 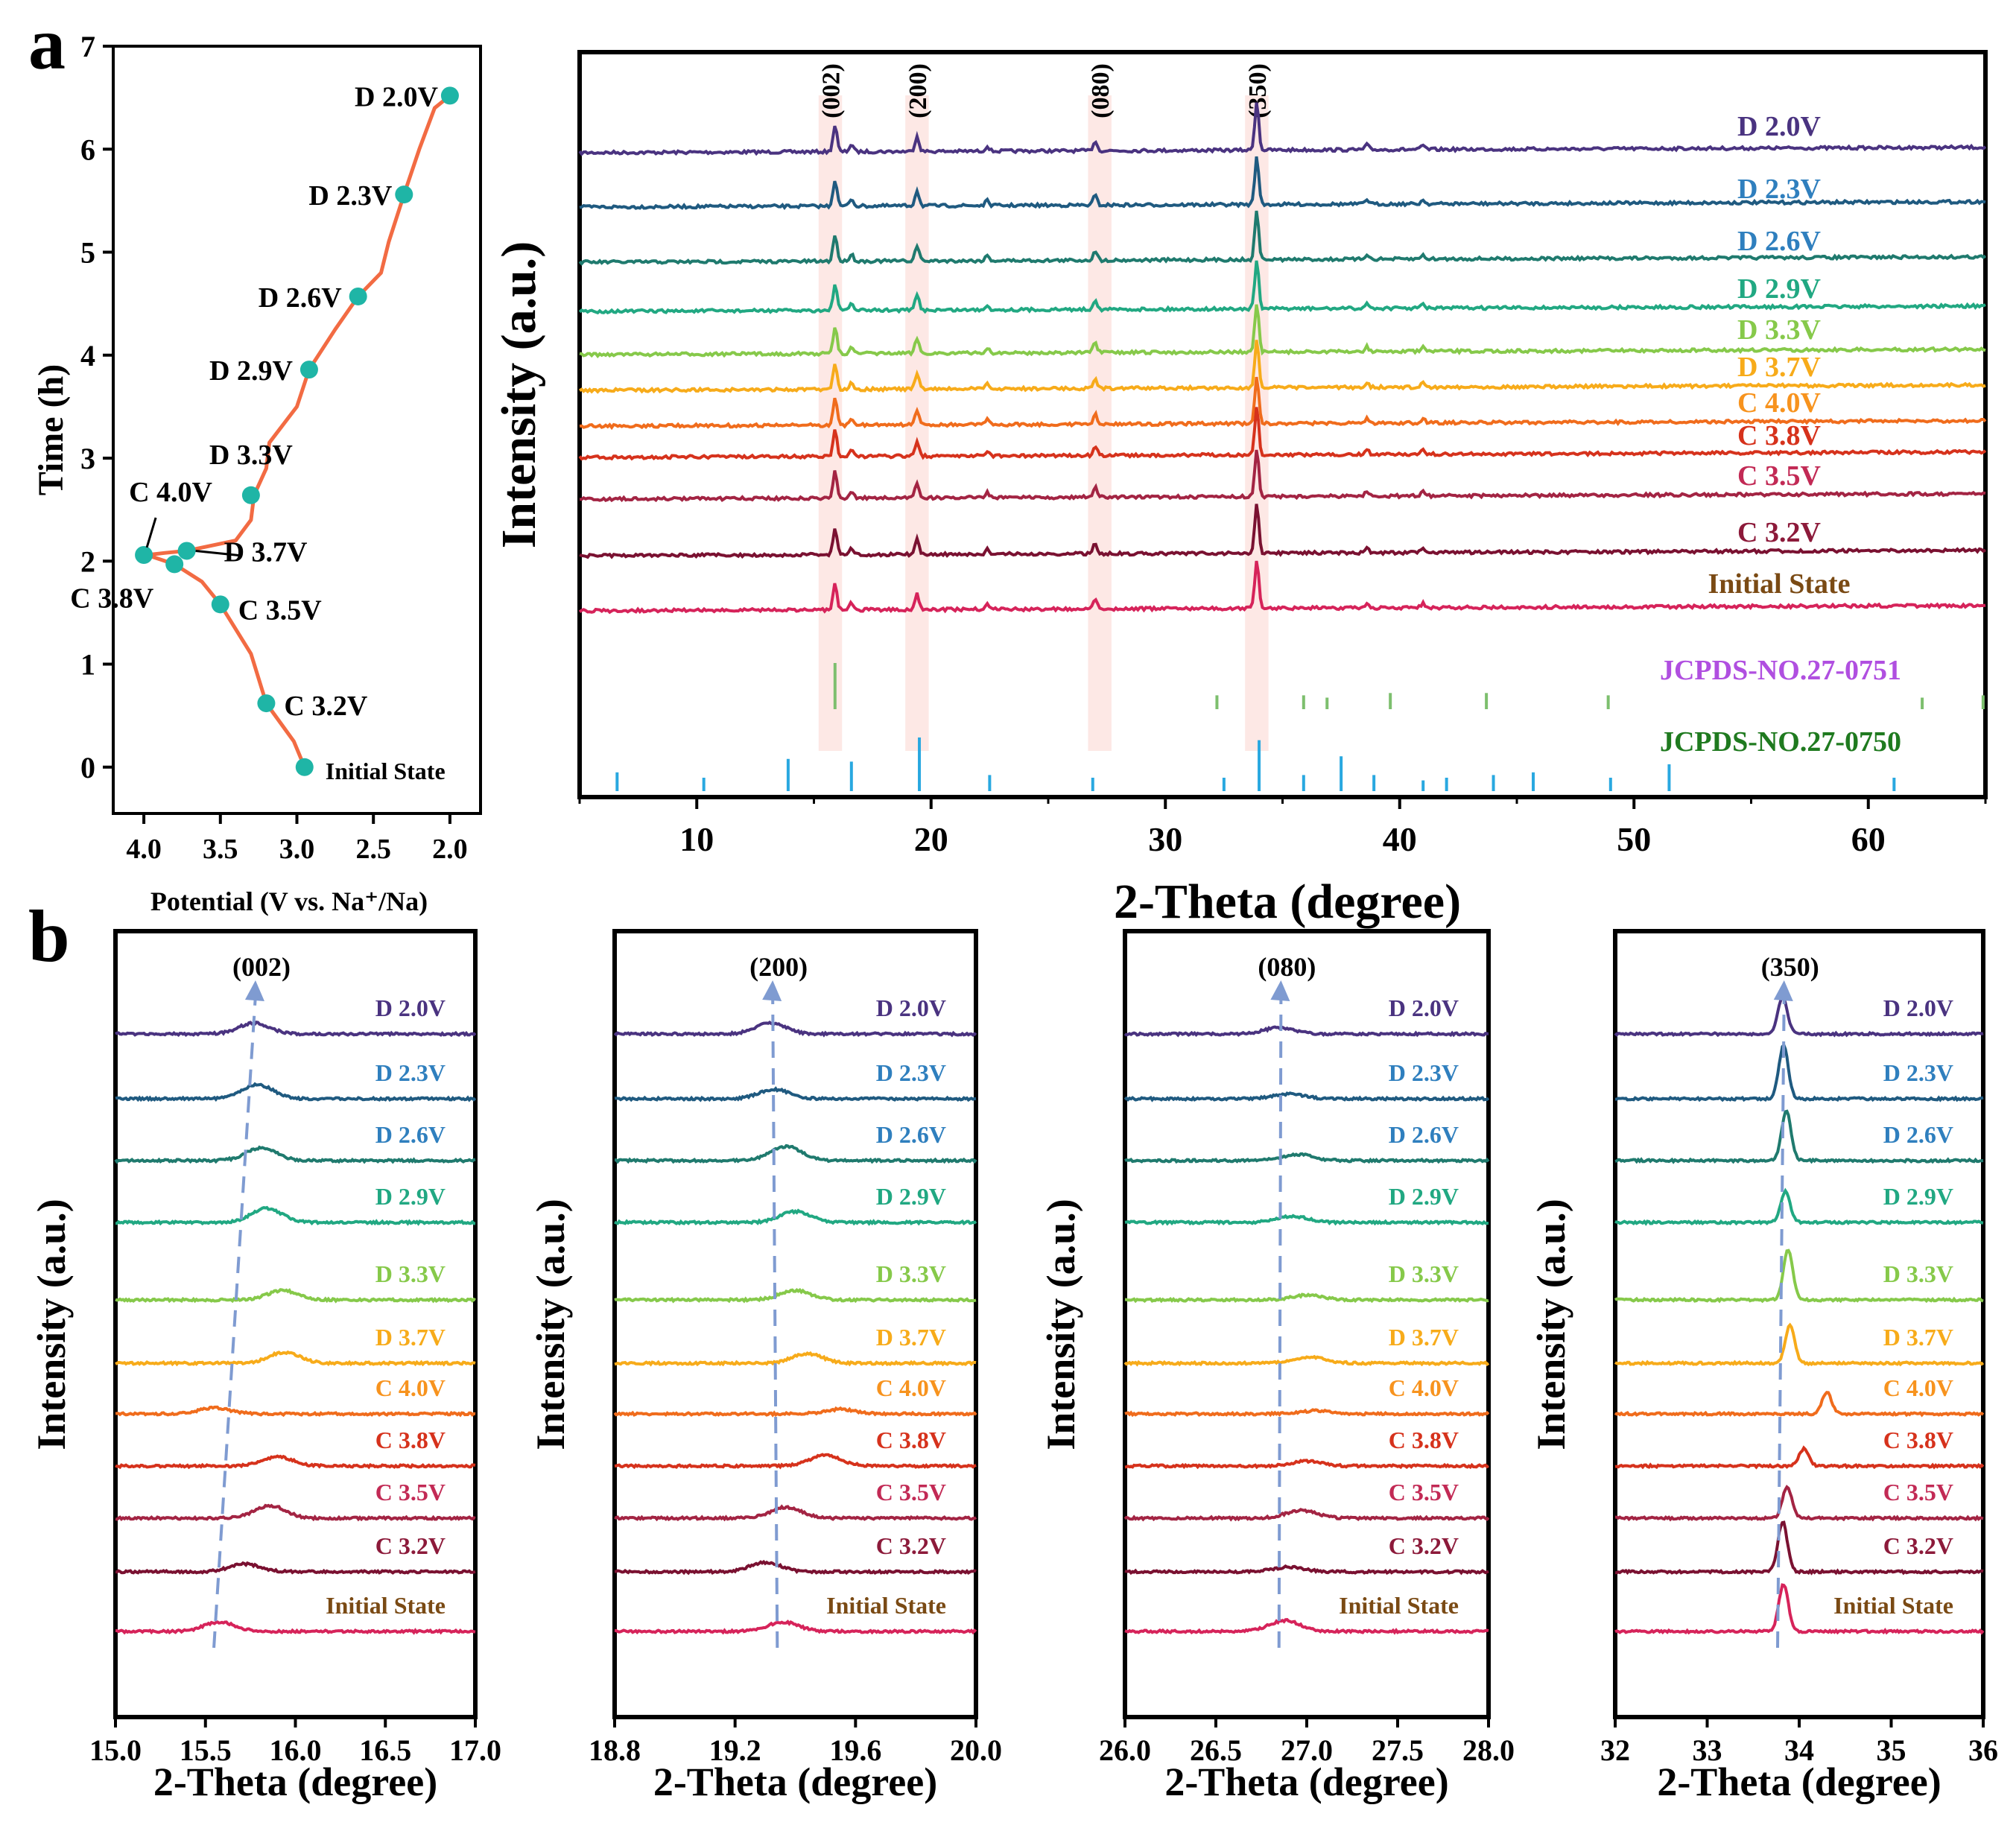 What do you see at coordinates (1891, 1750) in the screenshot?
I see `x-tick-label: 35` at bounding box center [1891, 1750].